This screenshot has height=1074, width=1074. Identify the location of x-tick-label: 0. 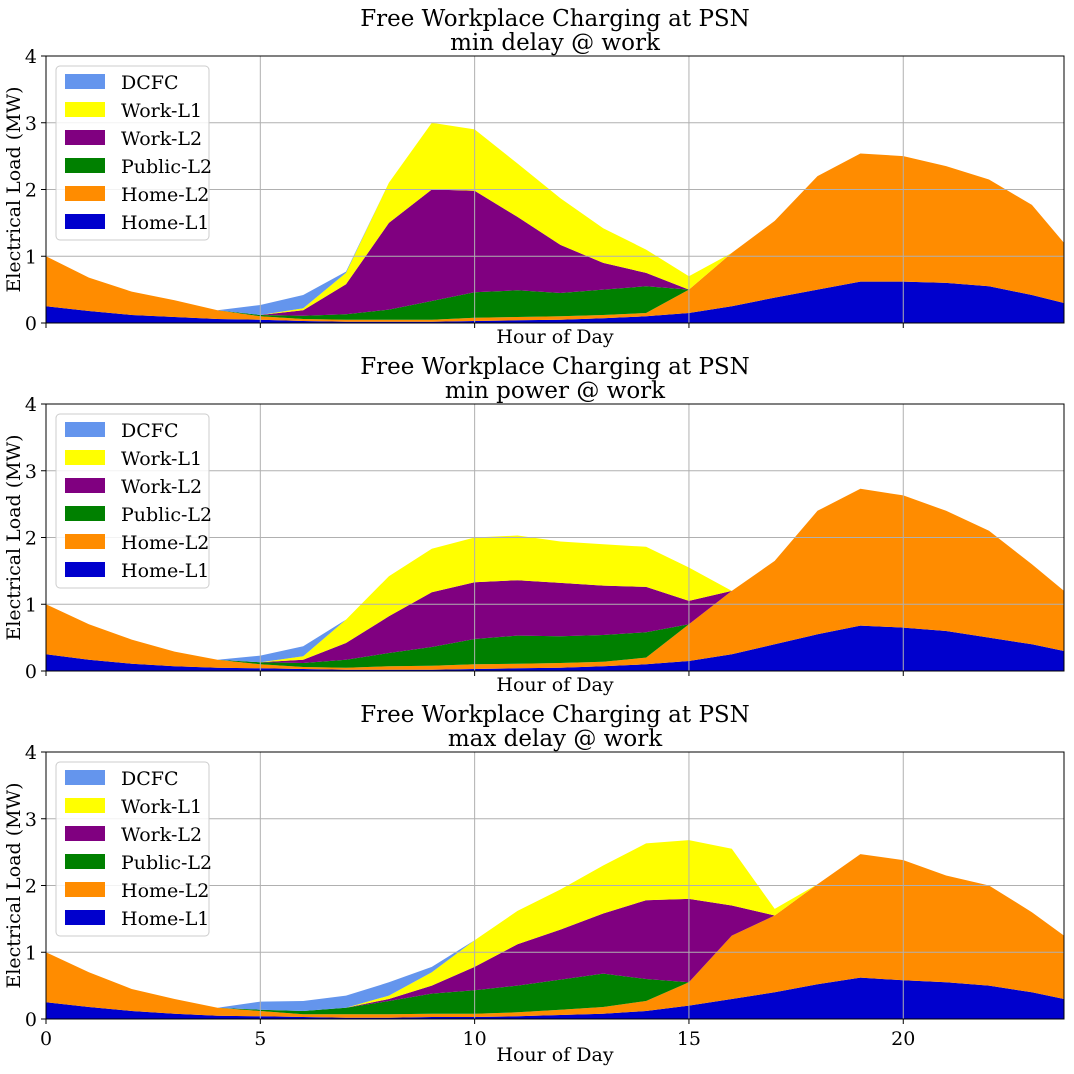
(46, 1039).